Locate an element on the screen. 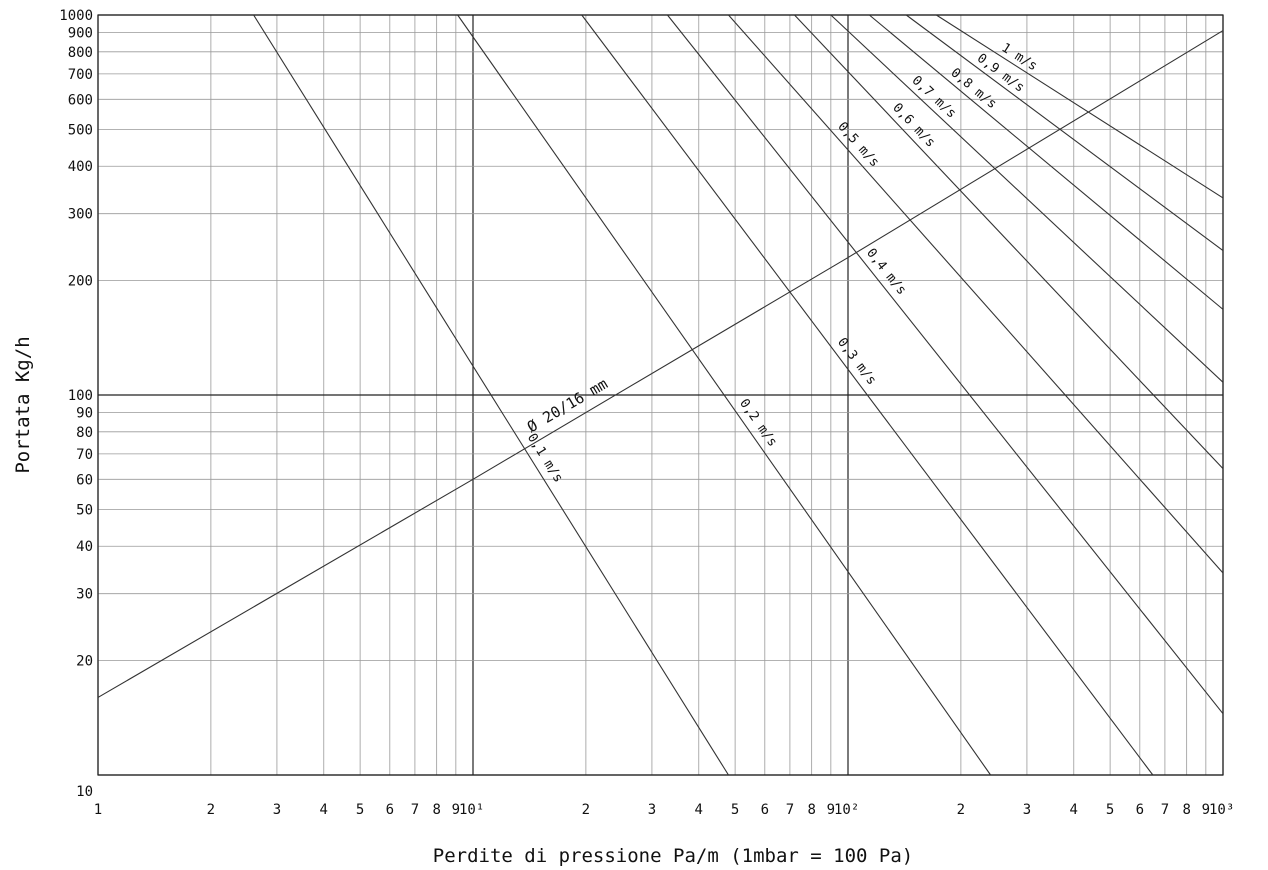 This screenshot has height=870, width=1268. y-tick-label: 300 is located at coordinates (80, 215).